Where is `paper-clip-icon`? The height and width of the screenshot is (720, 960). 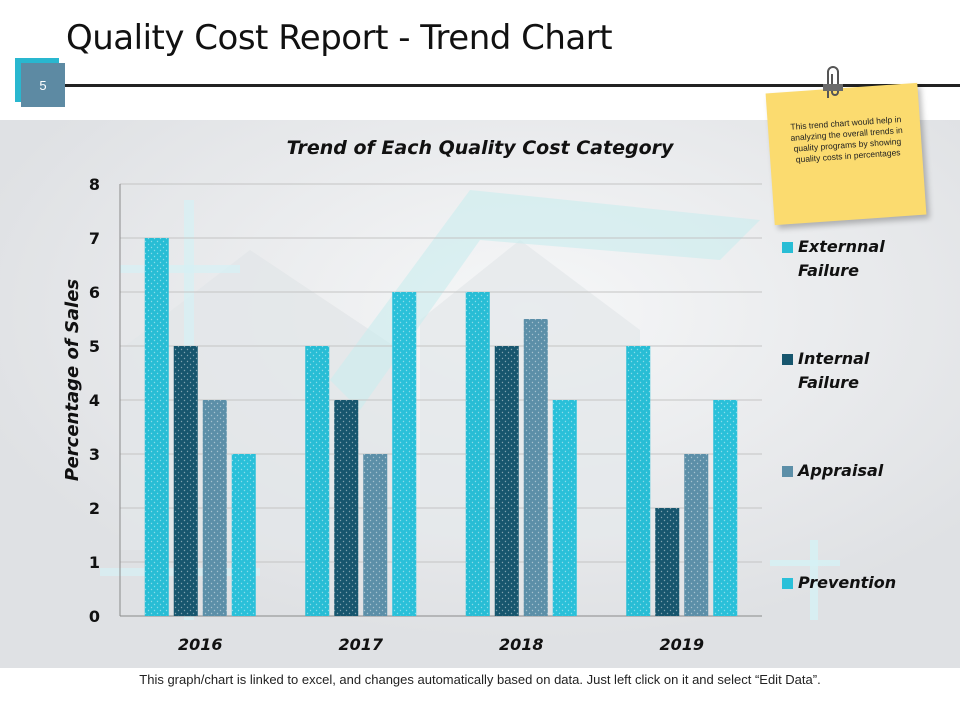 paper-clip-icon is located at coordinates (833, 82).